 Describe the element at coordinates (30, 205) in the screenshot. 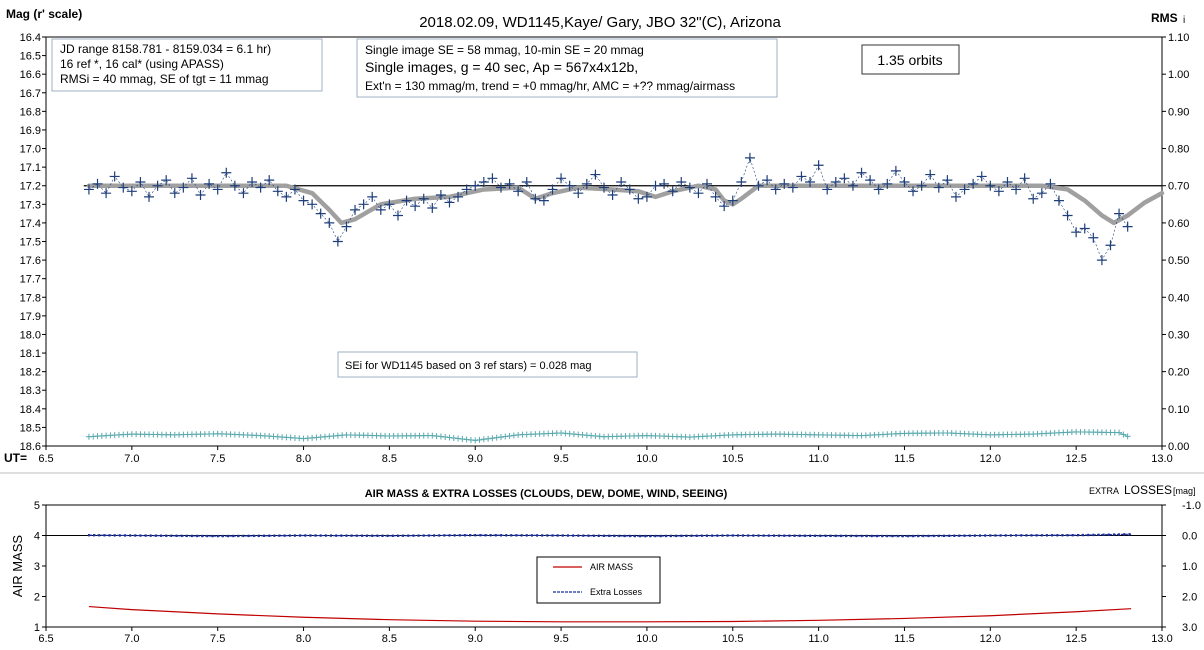

I see `top-left-tick-label: 17.3` at that location.